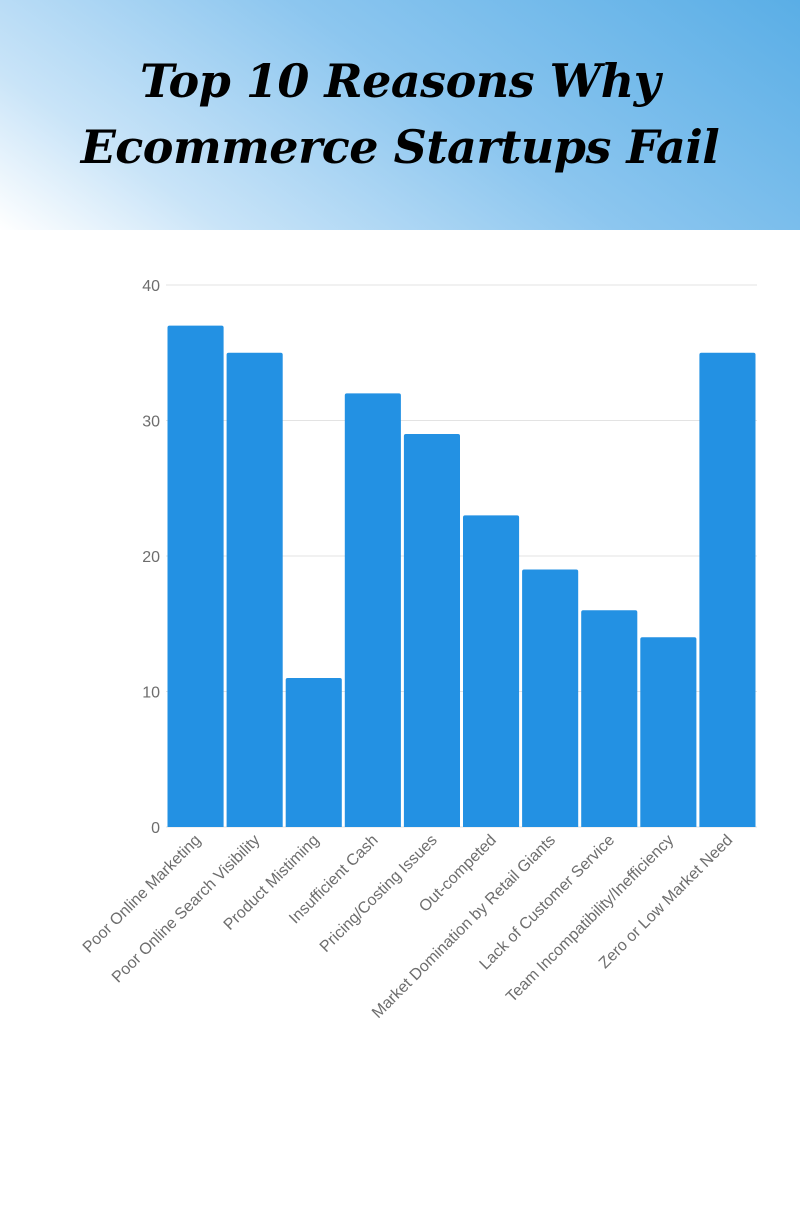  Describe the element at coordinates (151, 693) in the screenshot. I see `y-tick-label: 10` at that location.